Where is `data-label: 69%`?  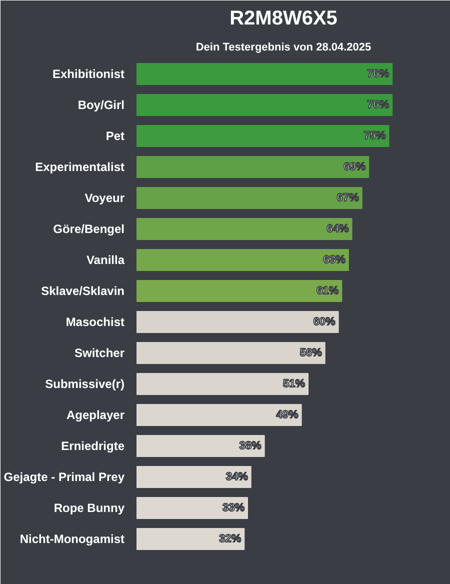 data-label: 69% is located at coordinates (355, 167).